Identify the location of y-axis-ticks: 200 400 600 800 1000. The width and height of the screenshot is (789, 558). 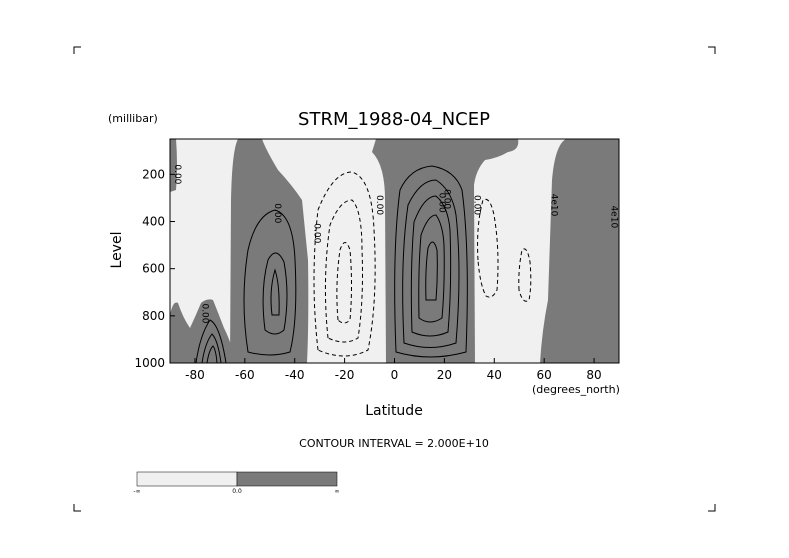
(154, 268).